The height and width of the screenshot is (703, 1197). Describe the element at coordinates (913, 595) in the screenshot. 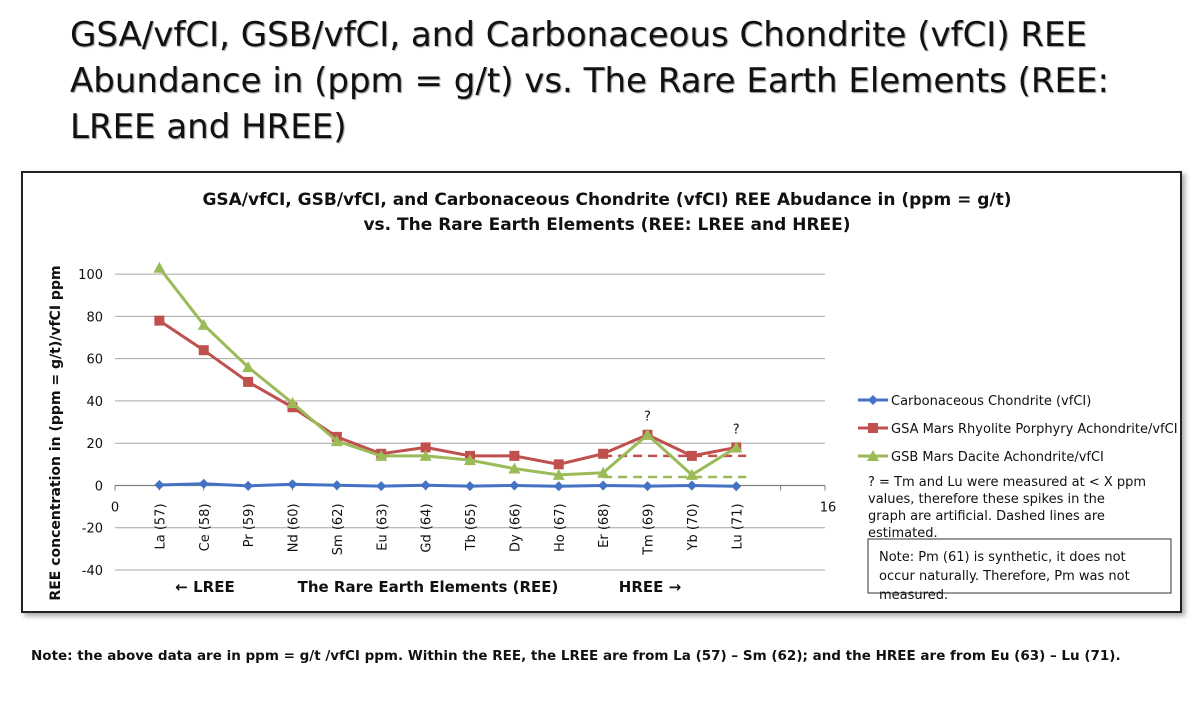

I see `note-line: measured.` at that location.